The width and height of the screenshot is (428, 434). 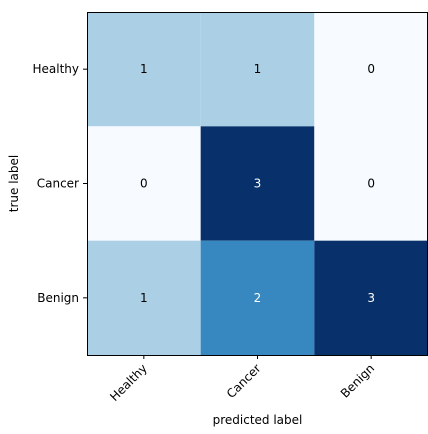 I want to click on x-tick-label-1: Cancer, so click(x=244, y=381).